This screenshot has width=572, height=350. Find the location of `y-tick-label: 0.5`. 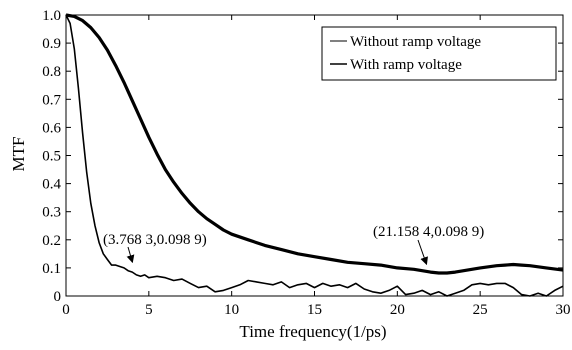

y-tick-label: 0.5 is located at coordinates (51, 157).